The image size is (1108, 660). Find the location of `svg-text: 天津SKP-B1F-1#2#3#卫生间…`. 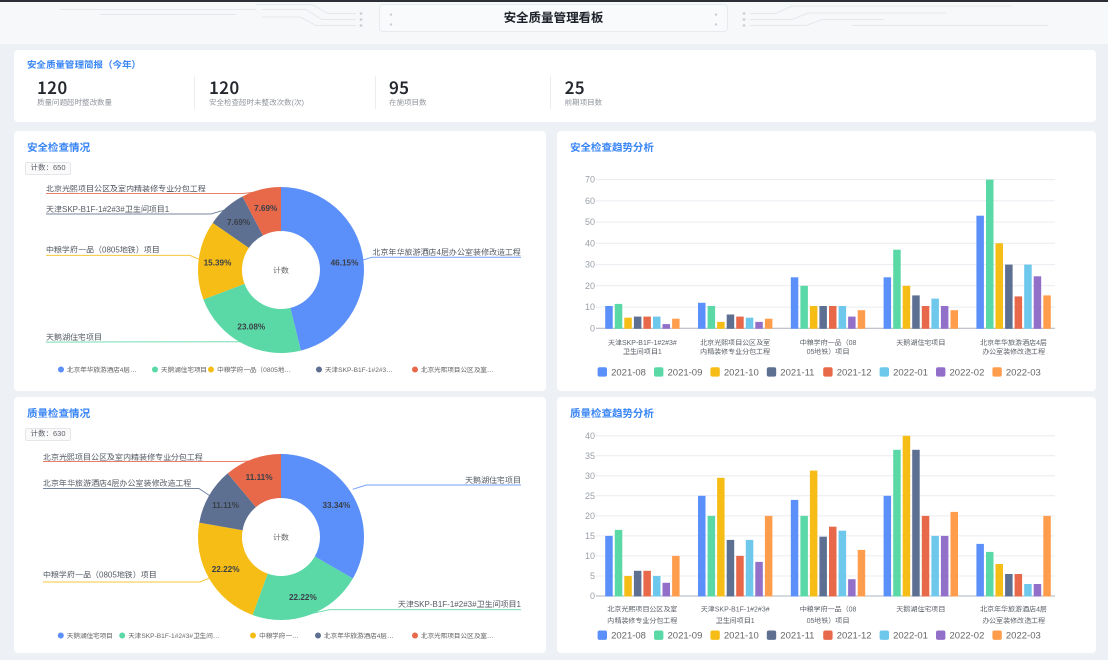

svg-text: 天津SKP-B1F-1#2#3#卫生间… is located at coordinates (173, 636).